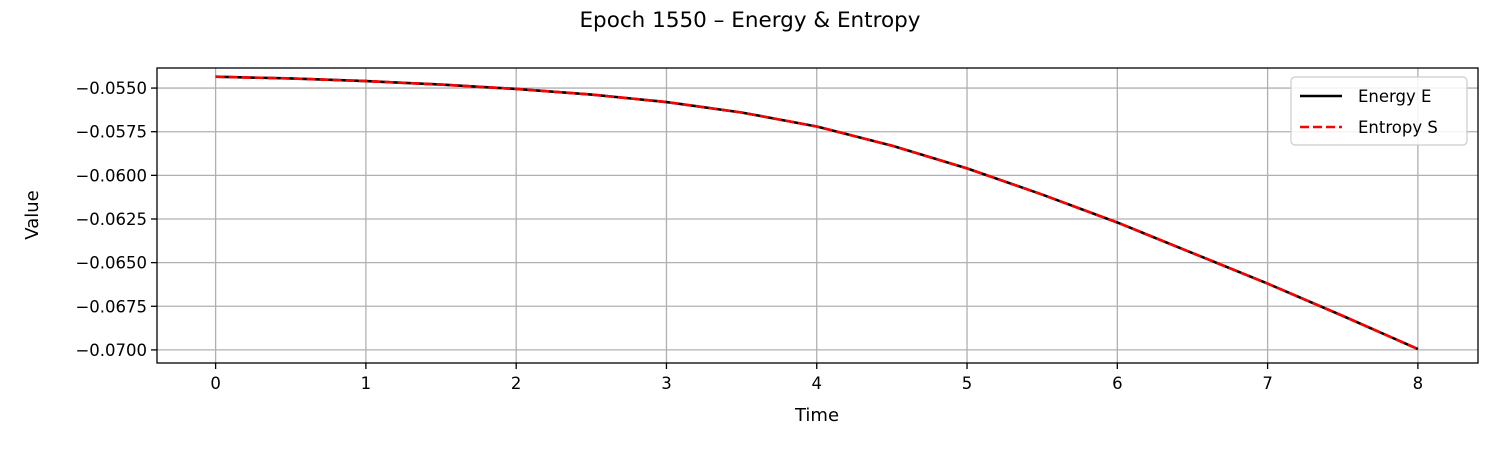 This screenshot has width=1500, height=450. I want to click on x-tick-label: 1, so click(366, 383).